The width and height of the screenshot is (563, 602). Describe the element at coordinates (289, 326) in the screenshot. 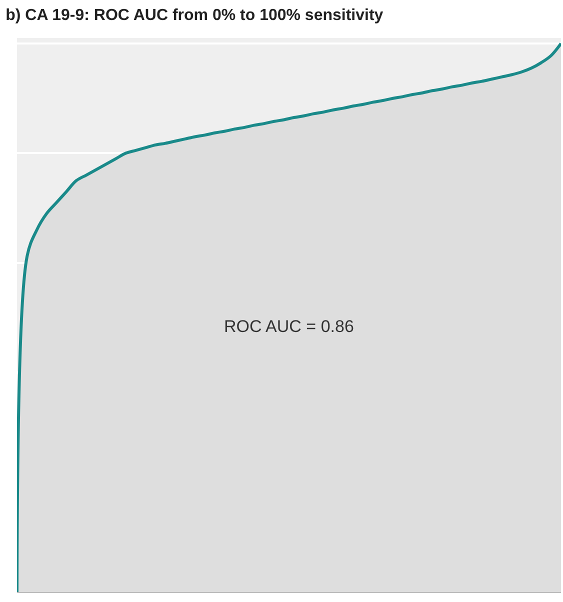

I see `annotation: ROC AUC = 0.86` at that location.